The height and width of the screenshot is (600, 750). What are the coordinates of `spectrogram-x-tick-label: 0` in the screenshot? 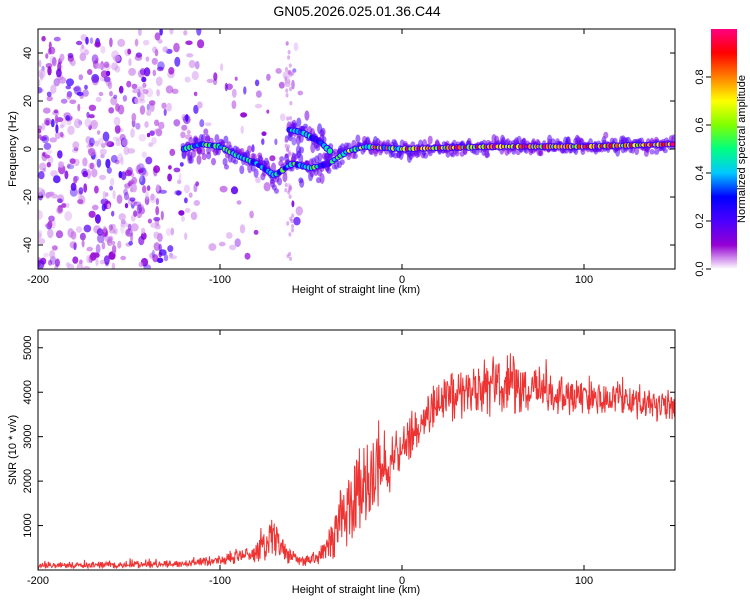 It's located at (402, 280).